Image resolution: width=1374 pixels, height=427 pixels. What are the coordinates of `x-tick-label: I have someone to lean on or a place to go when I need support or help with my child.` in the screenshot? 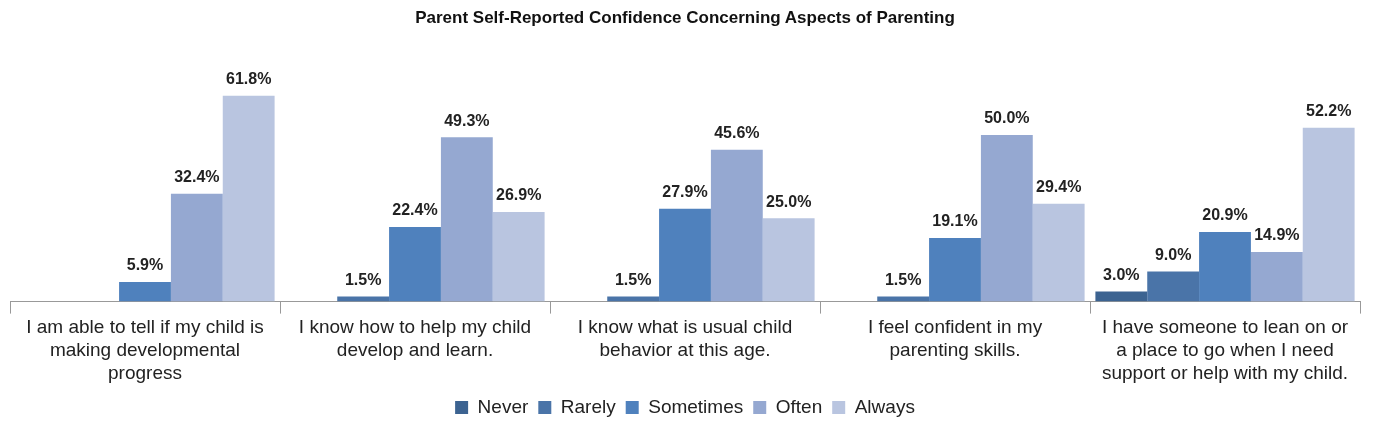 It's located at (1225, 349).